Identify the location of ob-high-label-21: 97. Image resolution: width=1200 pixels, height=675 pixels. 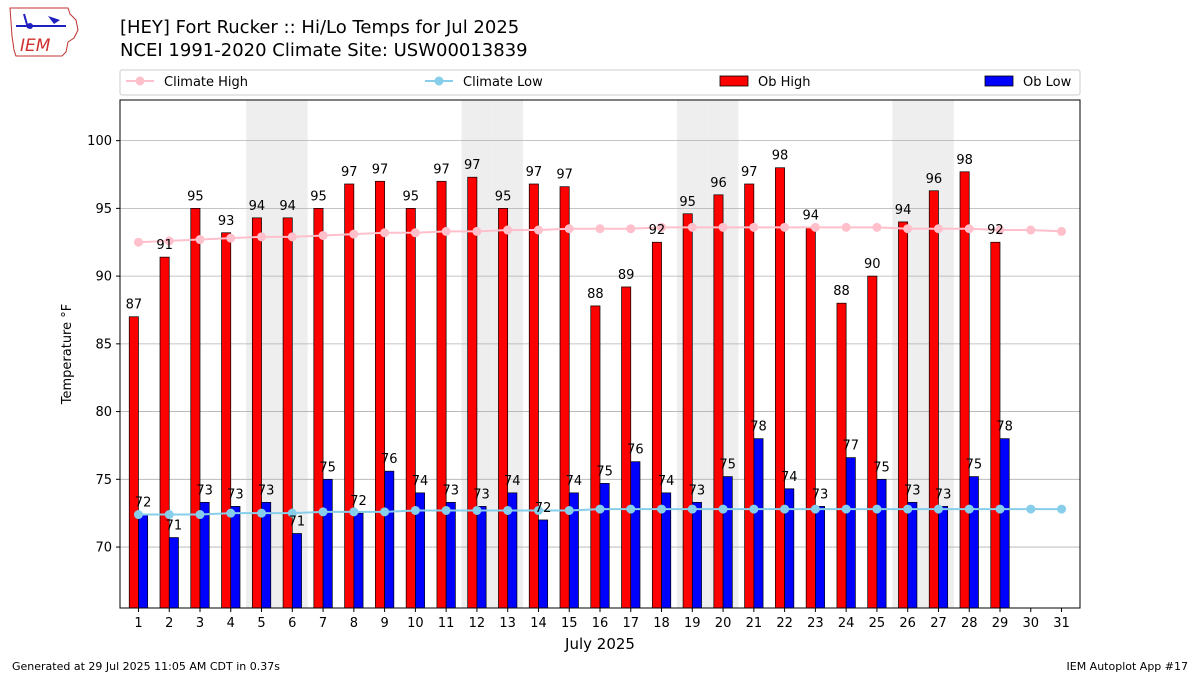
(749, 172).